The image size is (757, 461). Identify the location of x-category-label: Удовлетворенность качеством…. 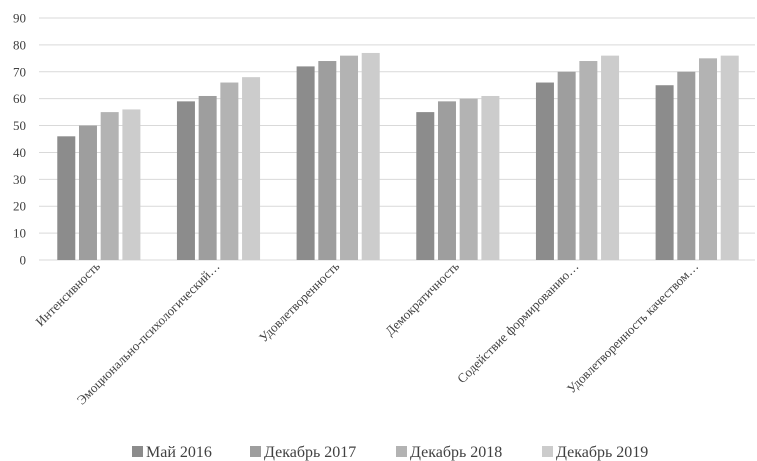
(633, 328).